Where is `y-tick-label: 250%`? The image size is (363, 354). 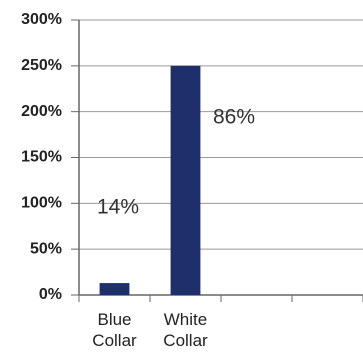 y-tick-label: 250% is located at coordinates (41, 65).